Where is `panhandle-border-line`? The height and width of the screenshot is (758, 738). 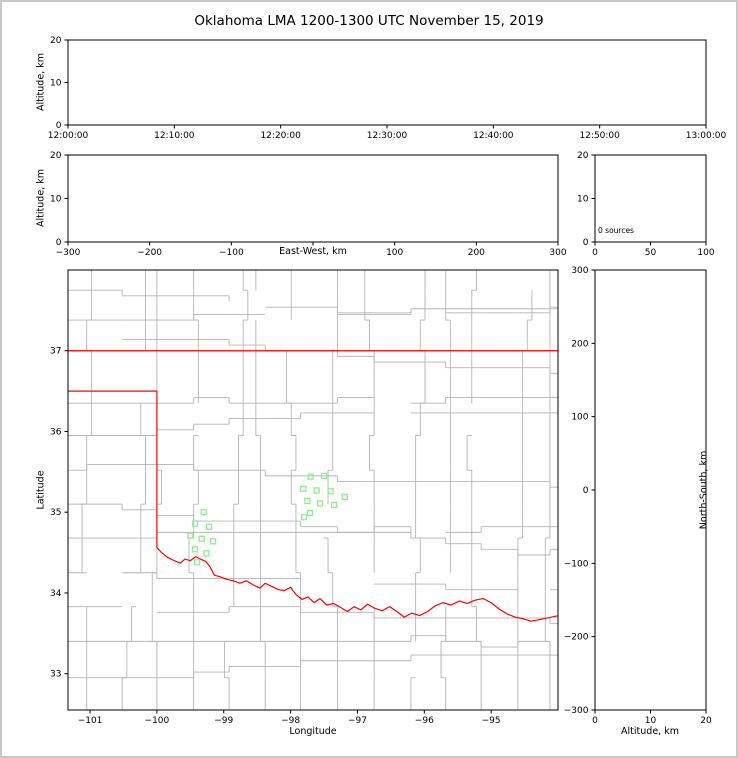 panhandle-border-line is located at coordinates (113, 469).